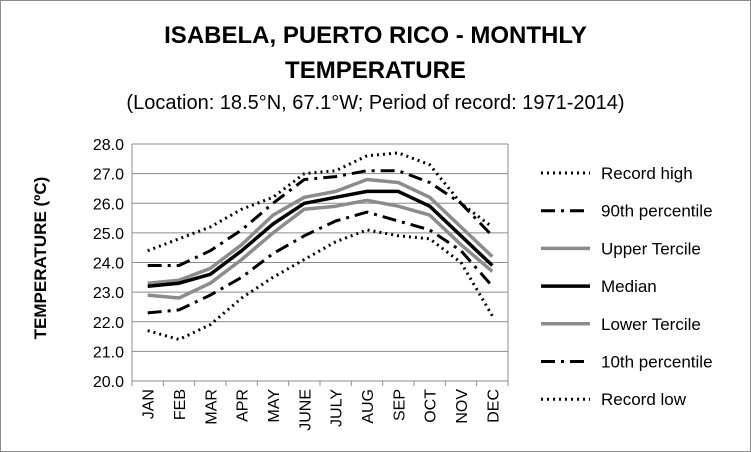  What do you see at coordinates (108, 204) in the screenshot?
I see `y-tick-label: 26.0` at bounding box center [108, 204].